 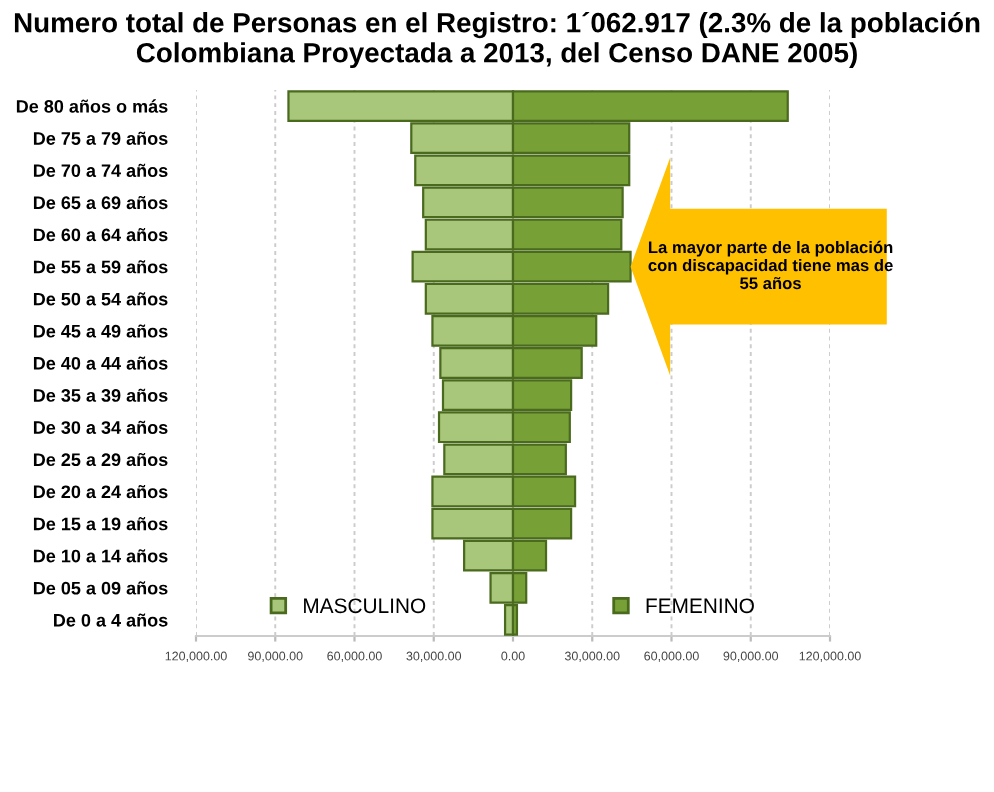 What do you see at coordinates (111, 620) in the screenshot?
I see `y-tick-label: De 0 a 4 años` at bounding box center [111, 620].